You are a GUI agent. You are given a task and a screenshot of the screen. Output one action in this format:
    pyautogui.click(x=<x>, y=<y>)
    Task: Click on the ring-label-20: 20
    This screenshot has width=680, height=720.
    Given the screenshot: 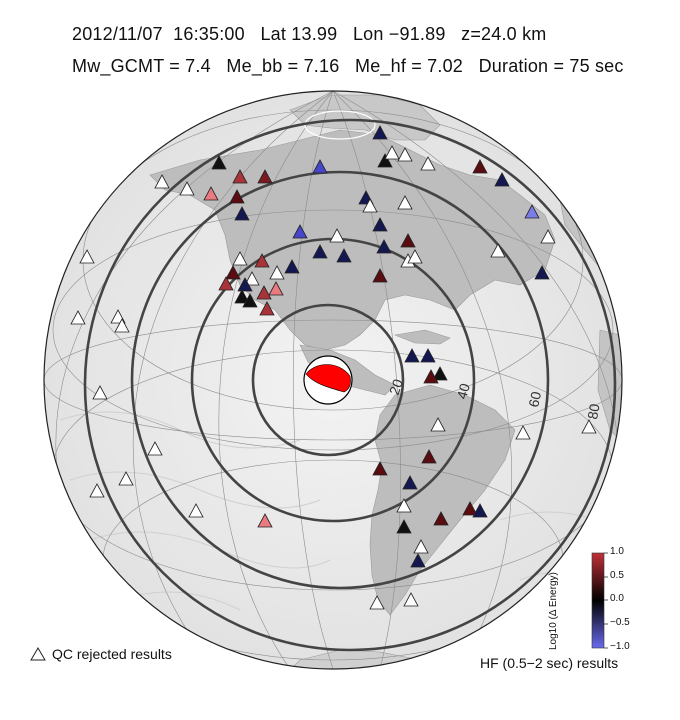 What is the action you would take?
    pyautogui.click(x=396, y=387)
    